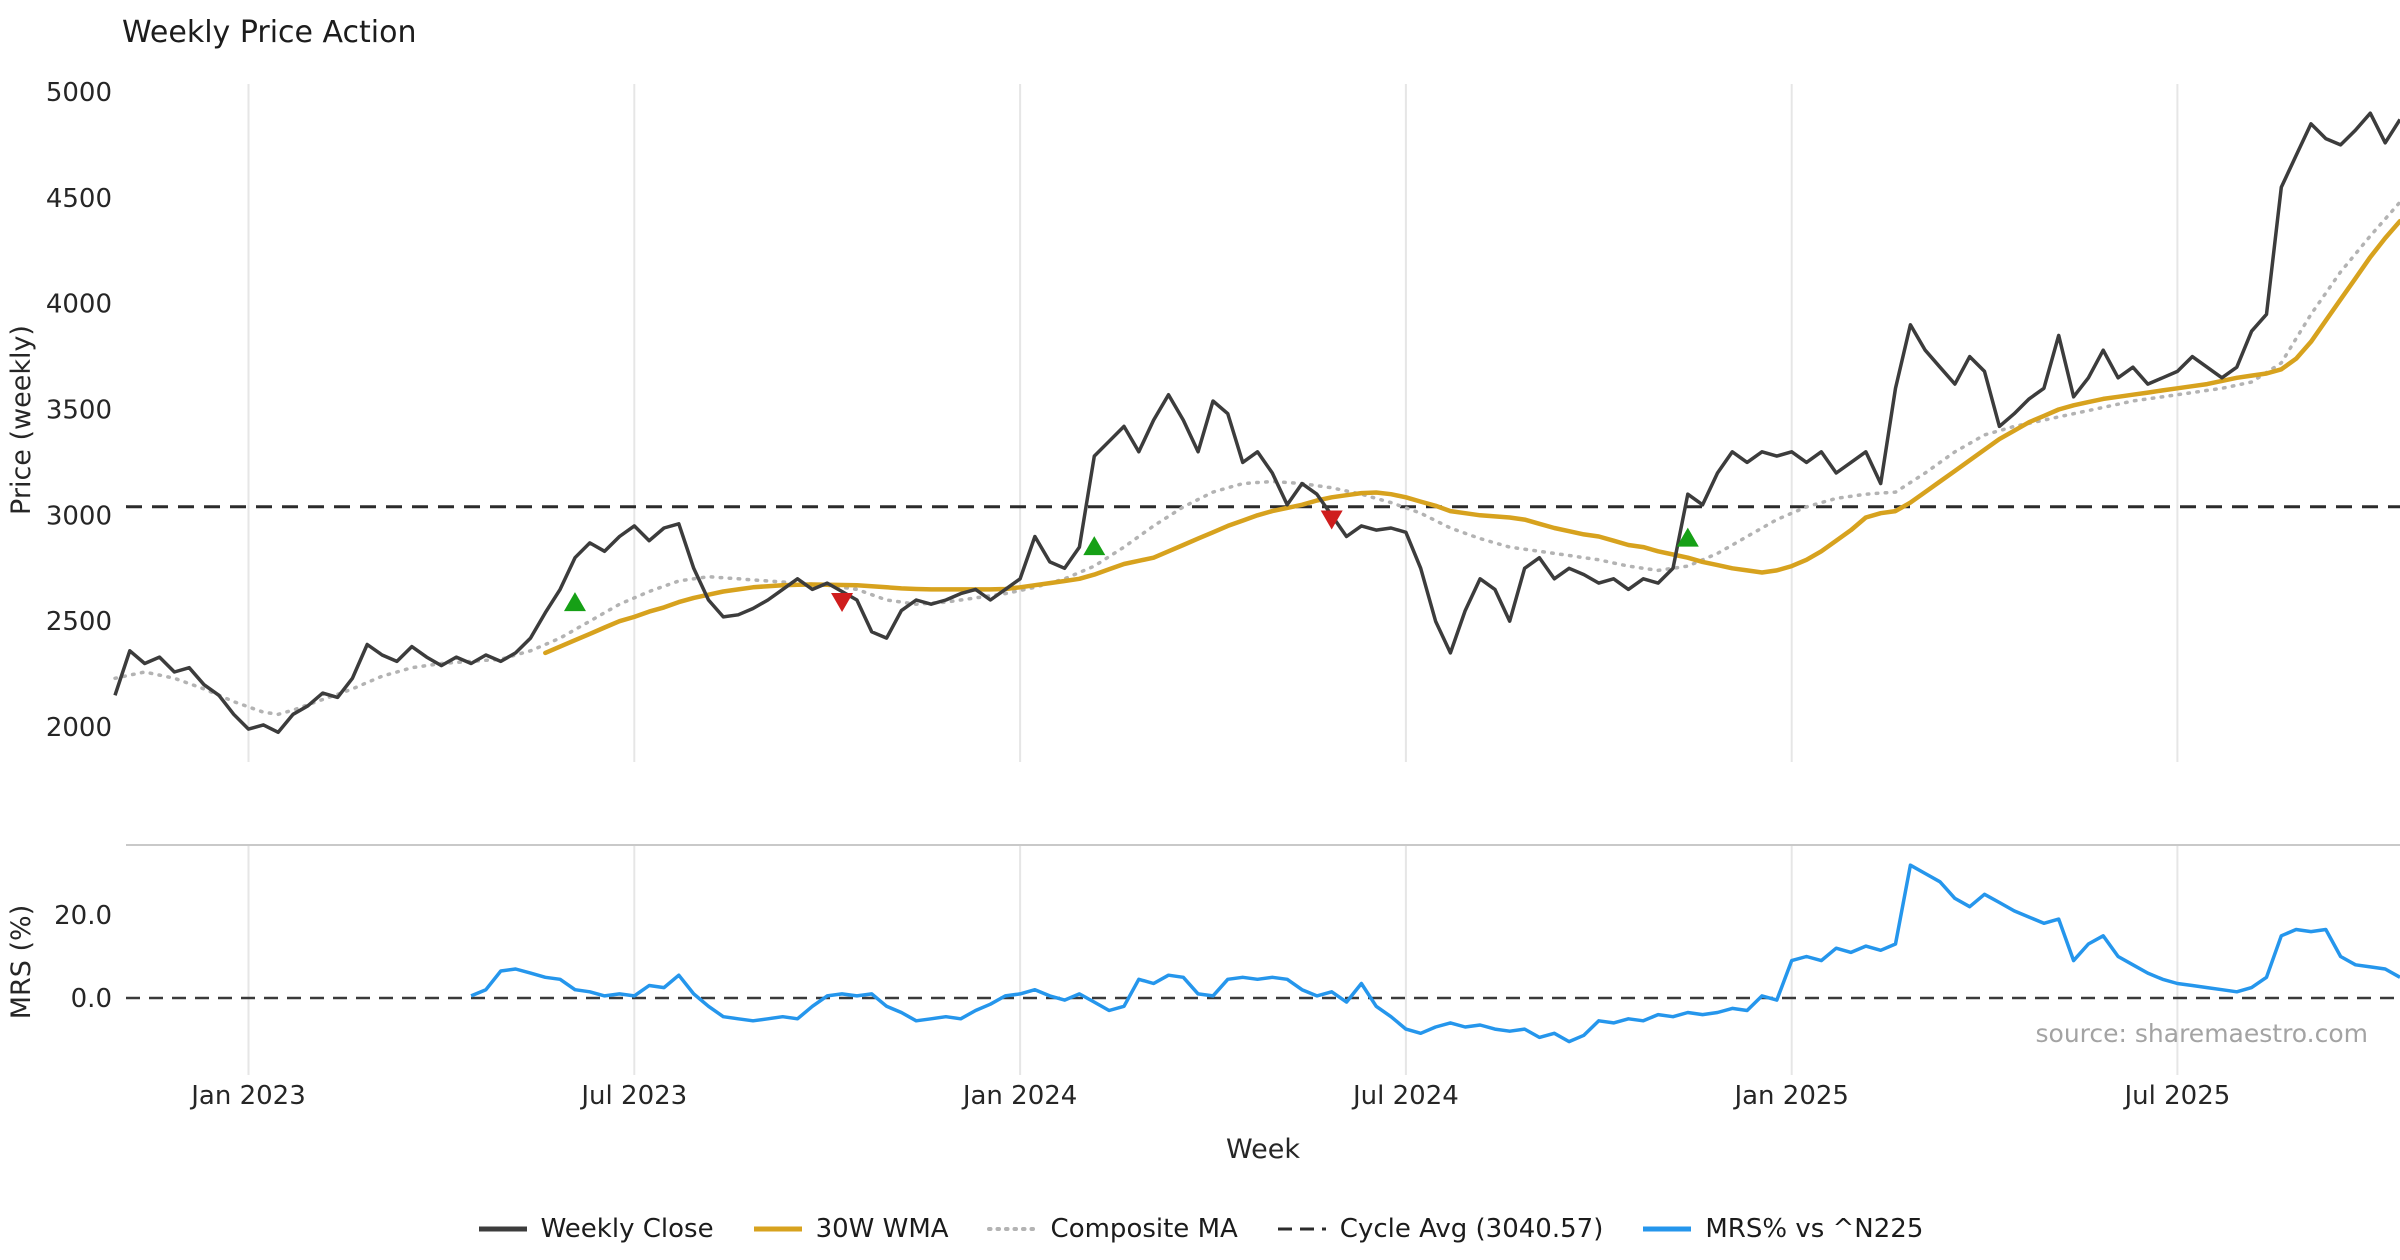 Image resolution: width=2400 pixels, height=1260 pixels. I want to click on mrs-swatch-icon, so click(1667, 1229).